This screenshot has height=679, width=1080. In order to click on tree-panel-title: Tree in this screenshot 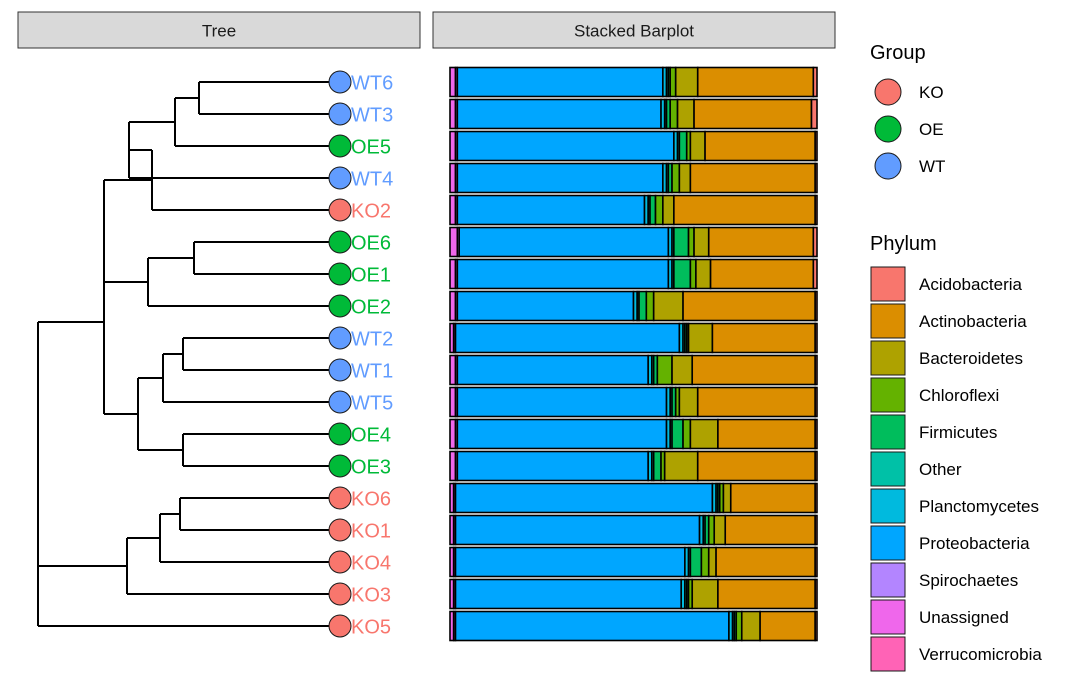, I will do `click(219, 31)`.